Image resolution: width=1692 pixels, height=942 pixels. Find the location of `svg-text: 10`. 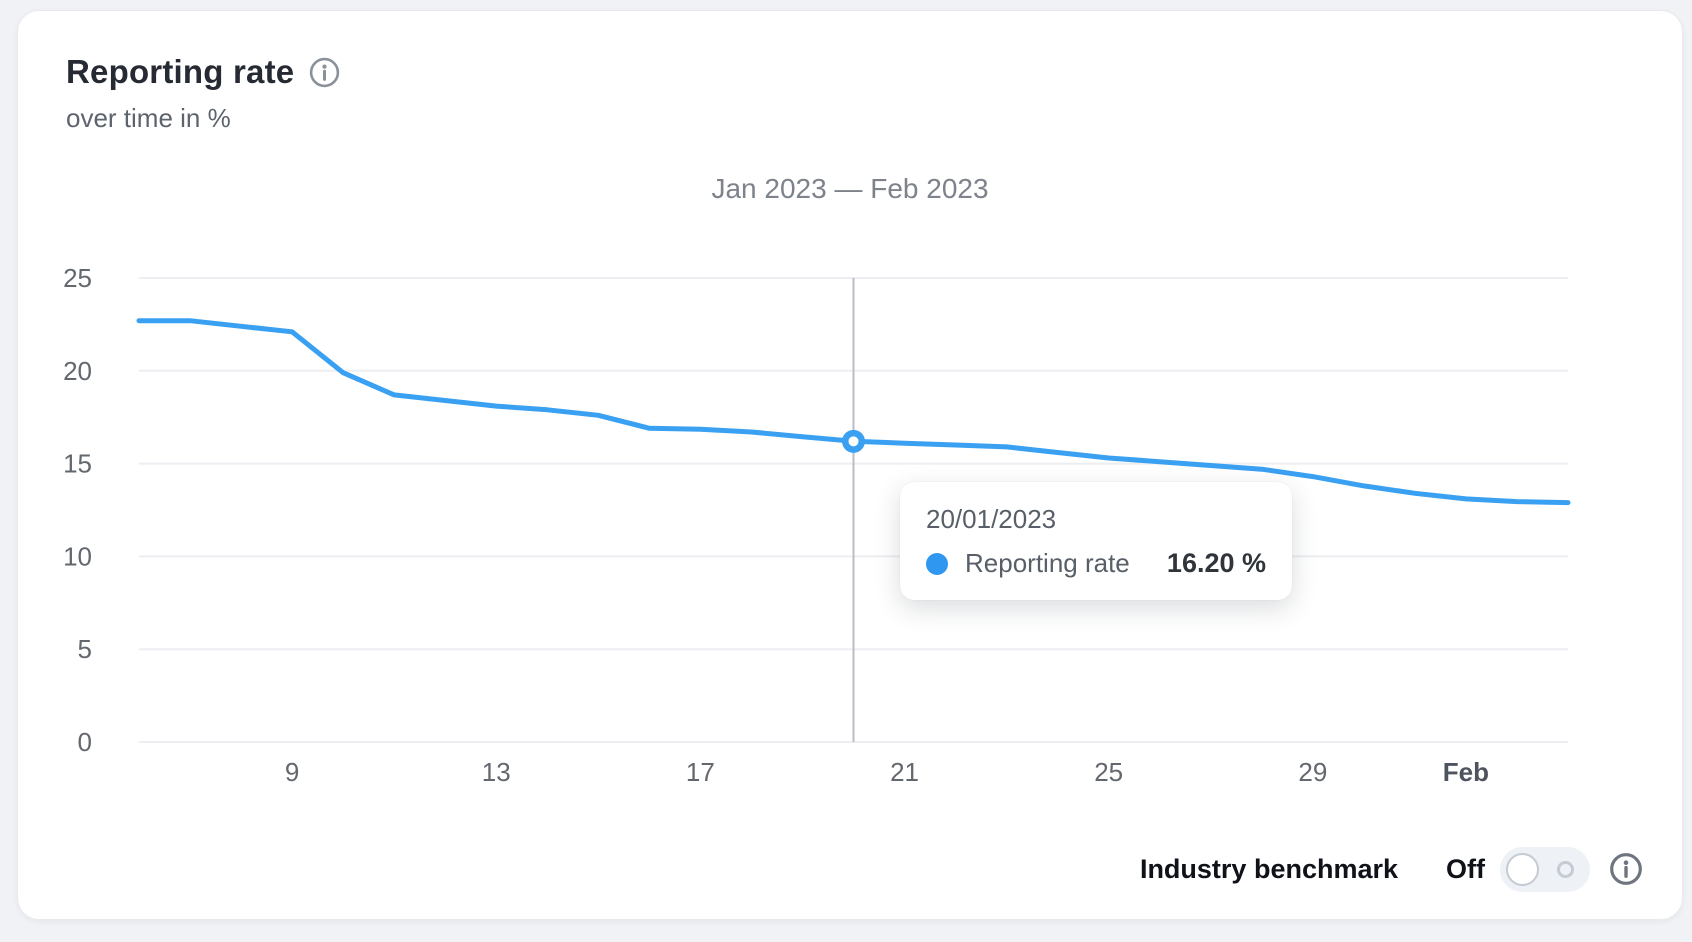

svg-text: 10 is located at coordinates (77, 556).